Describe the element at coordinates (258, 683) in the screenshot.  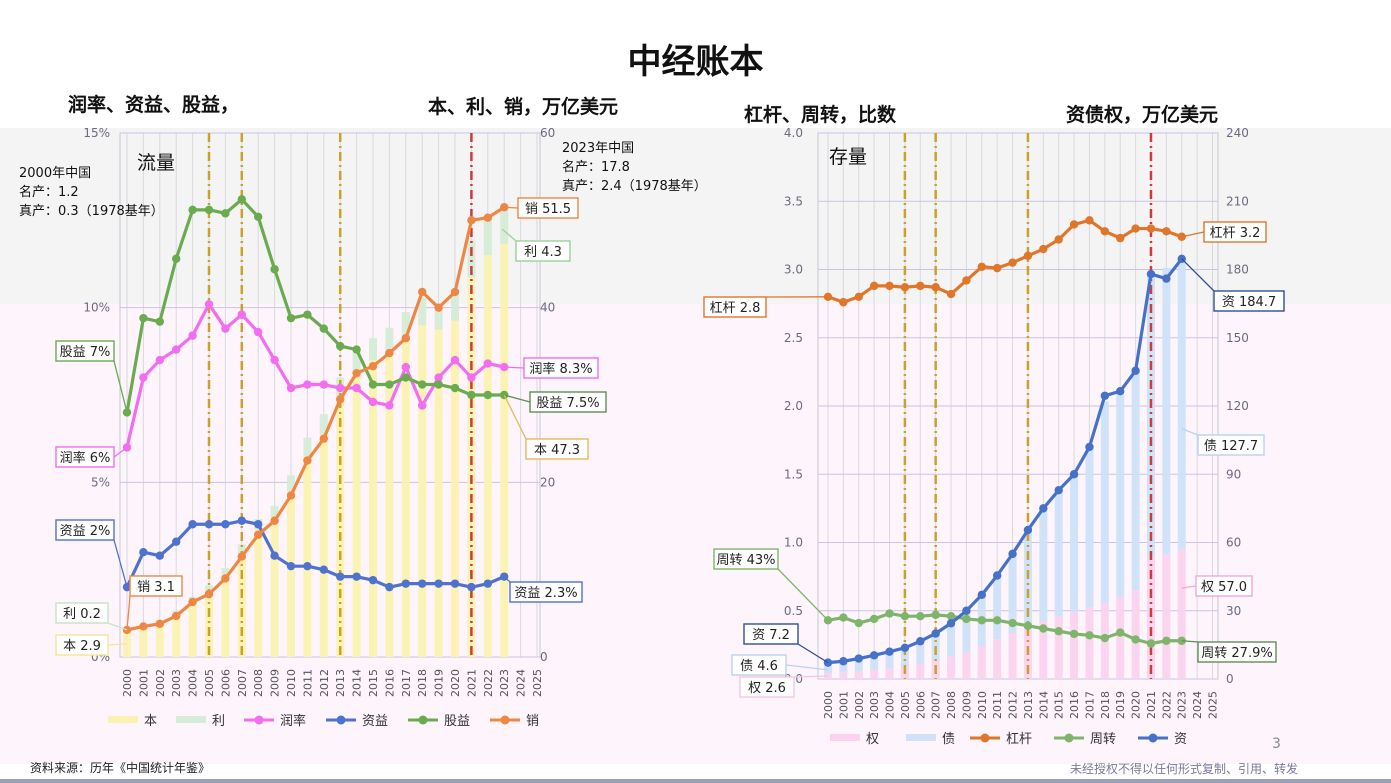
I see `flow-x-tick: 2008` at that location.